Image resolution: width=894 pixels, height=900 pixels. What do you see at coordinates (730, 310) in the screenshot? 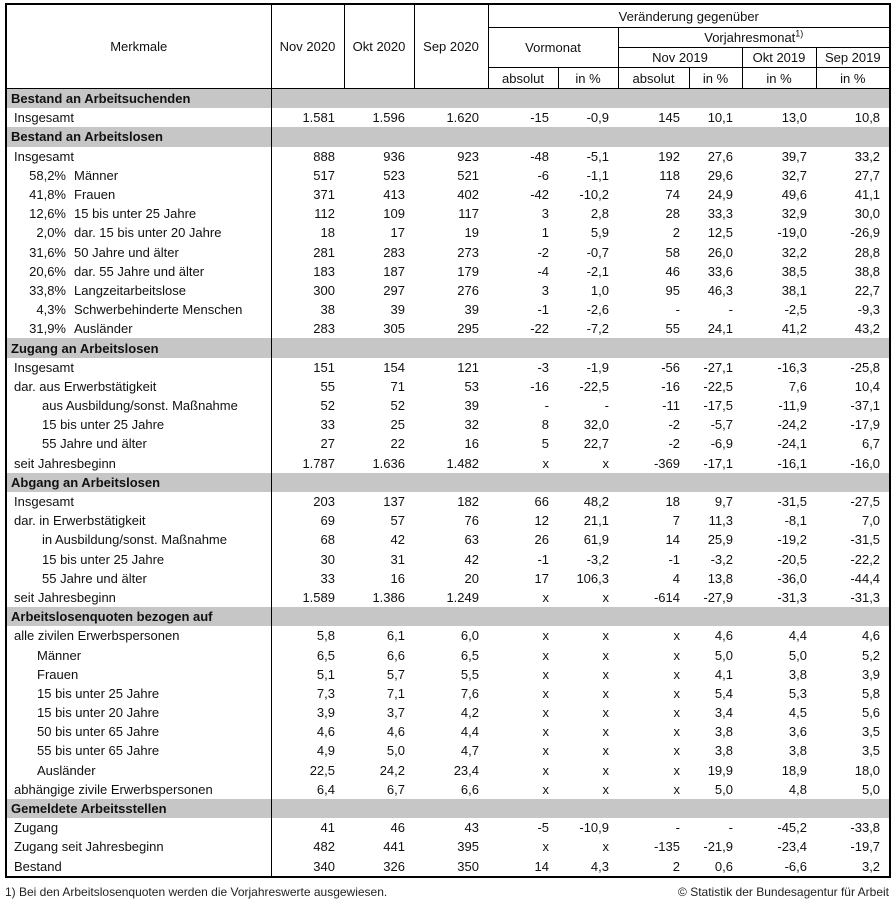
I see `value-cell: -` at bounding box center [730, 310].